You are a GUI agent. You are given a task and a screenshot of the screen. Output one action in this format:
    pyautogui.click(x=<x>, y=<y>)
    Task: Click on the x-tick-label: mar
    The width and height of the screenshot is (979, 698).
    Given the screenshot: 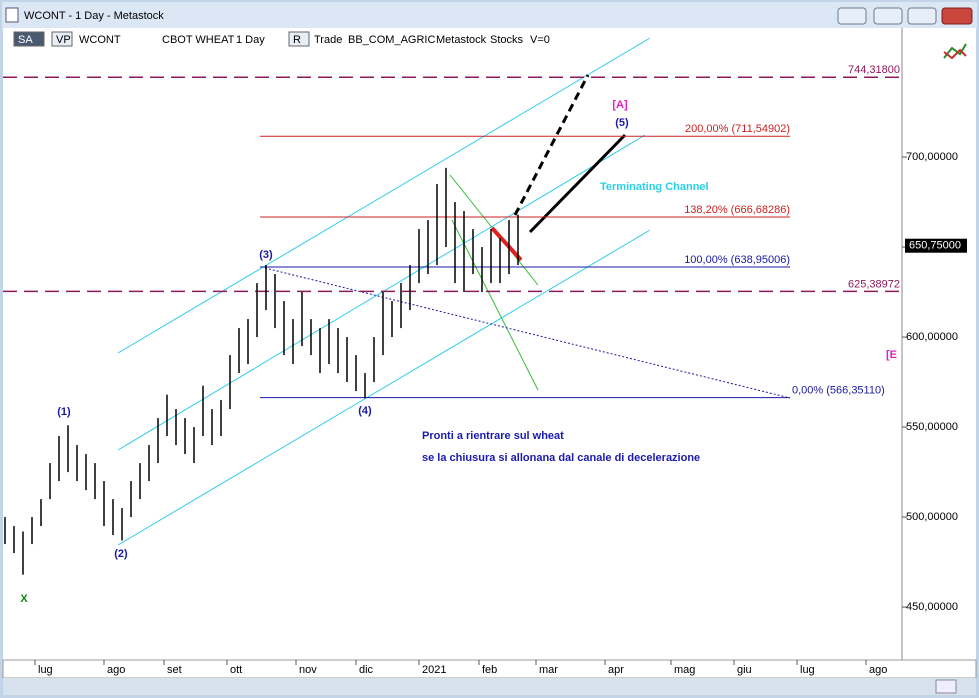 What is the action you would take?
    pyautogui.click(x=548, y=670)
    